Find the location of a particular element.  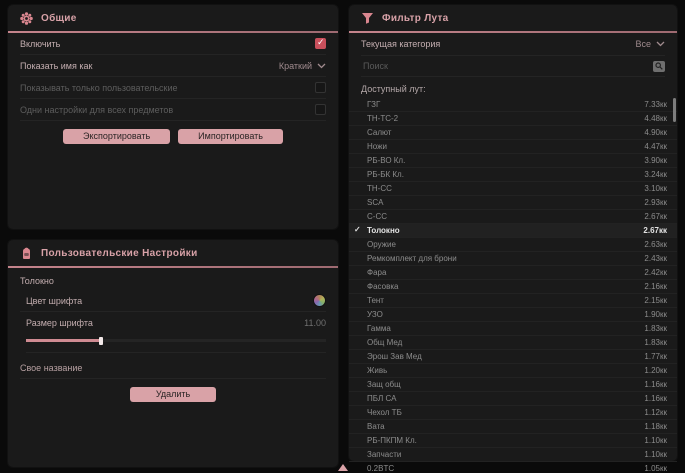

name-as-value: Краткий is located at coordinates (295, 65).